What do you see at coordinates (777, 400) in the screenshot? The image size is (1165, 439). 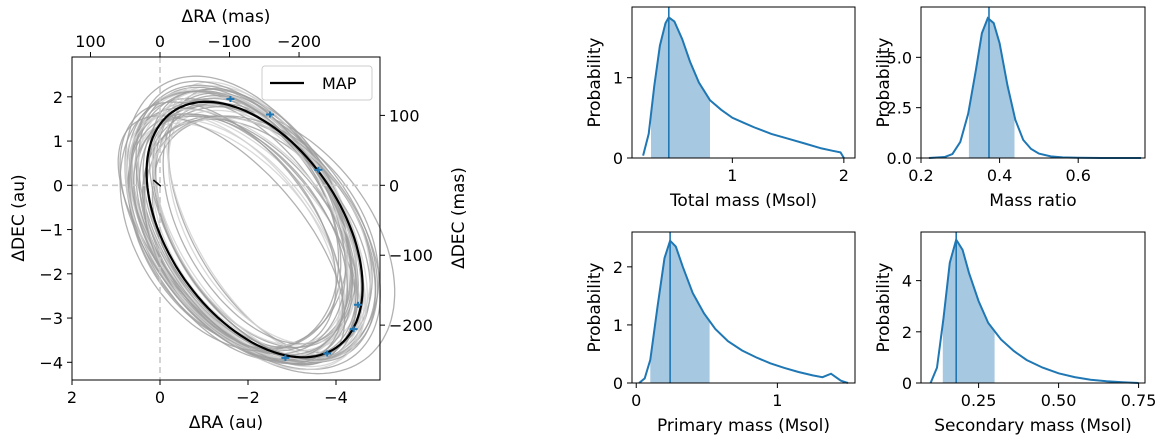 I see `primary-mass-x-tick-label: 1` at bounding box center [777, 400].